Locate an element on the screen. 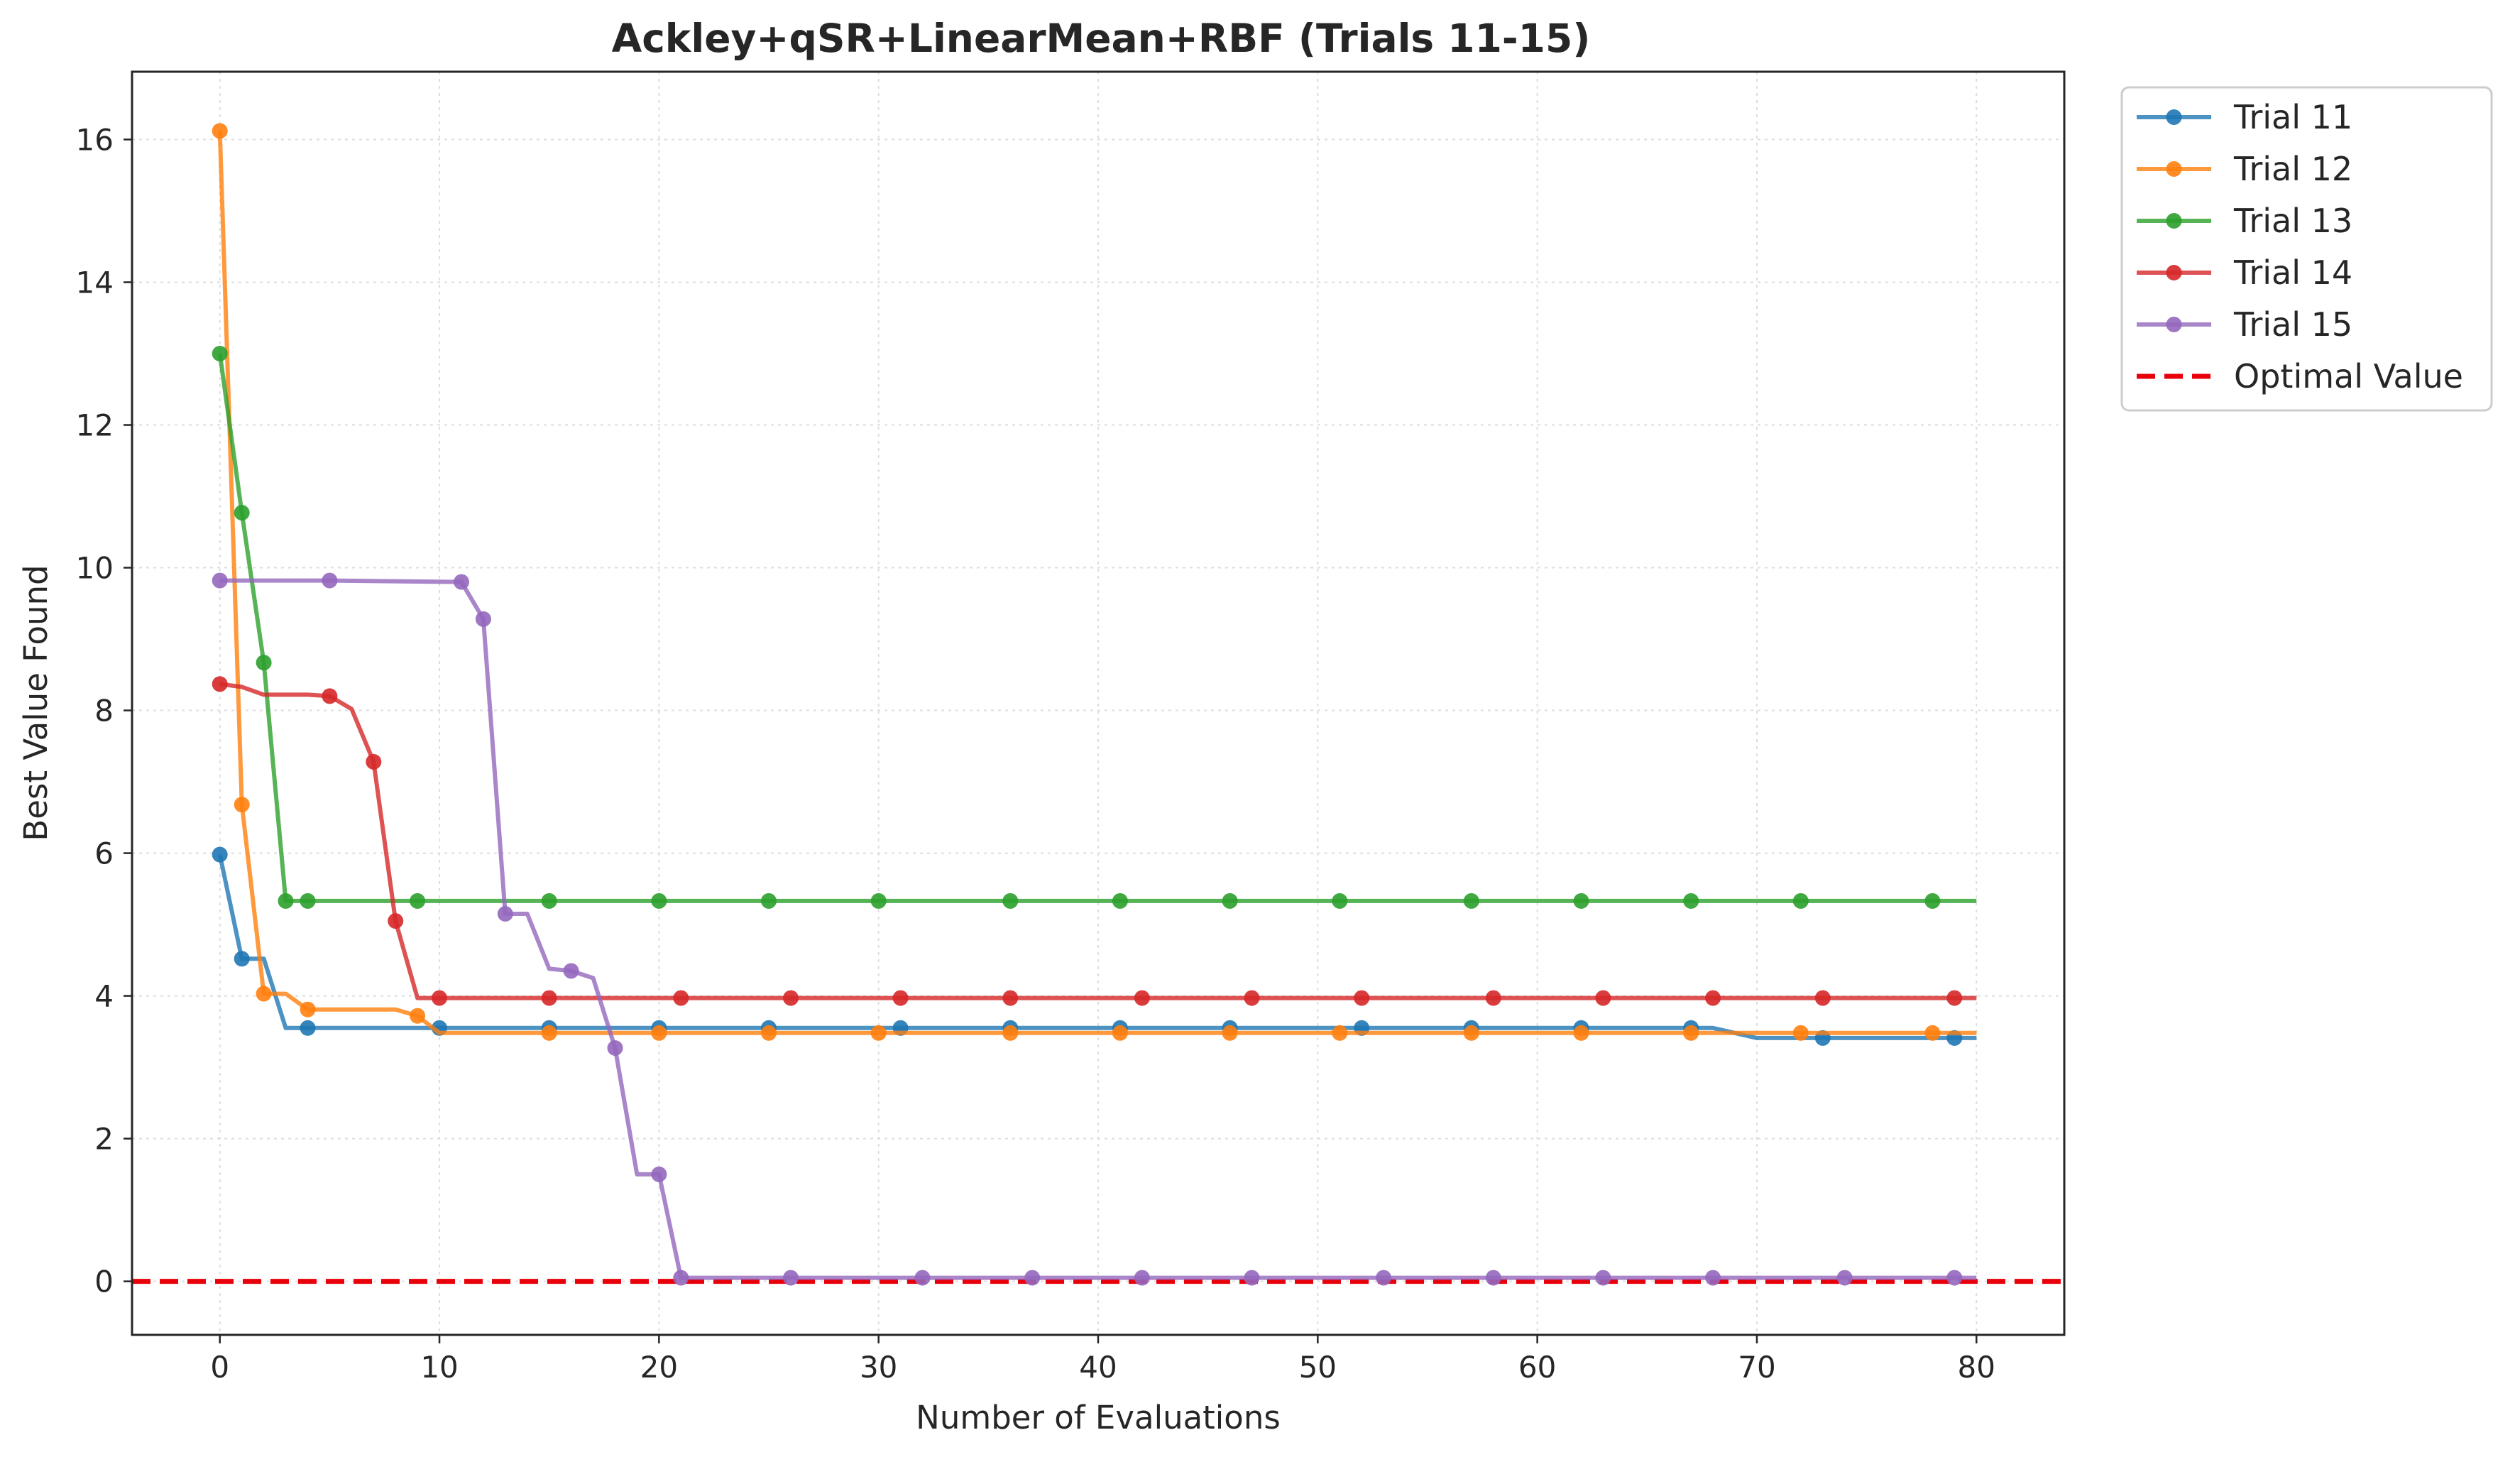  chart-title: Ackley+qSR+LinearMean+RBF (Trials 11-15) is located at coordinates (1101, 38).